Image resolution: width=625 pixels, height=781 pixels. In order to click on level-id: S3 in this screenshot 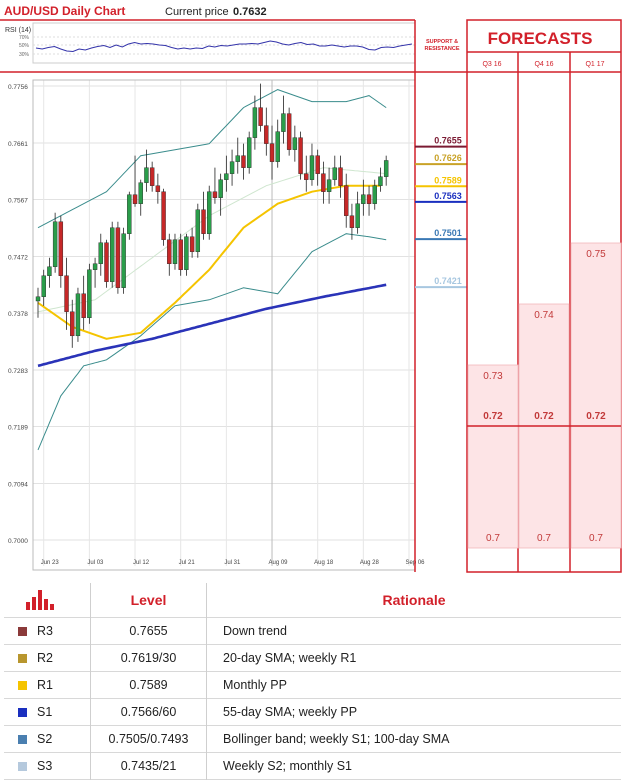, I will do `click(44, 766)`.